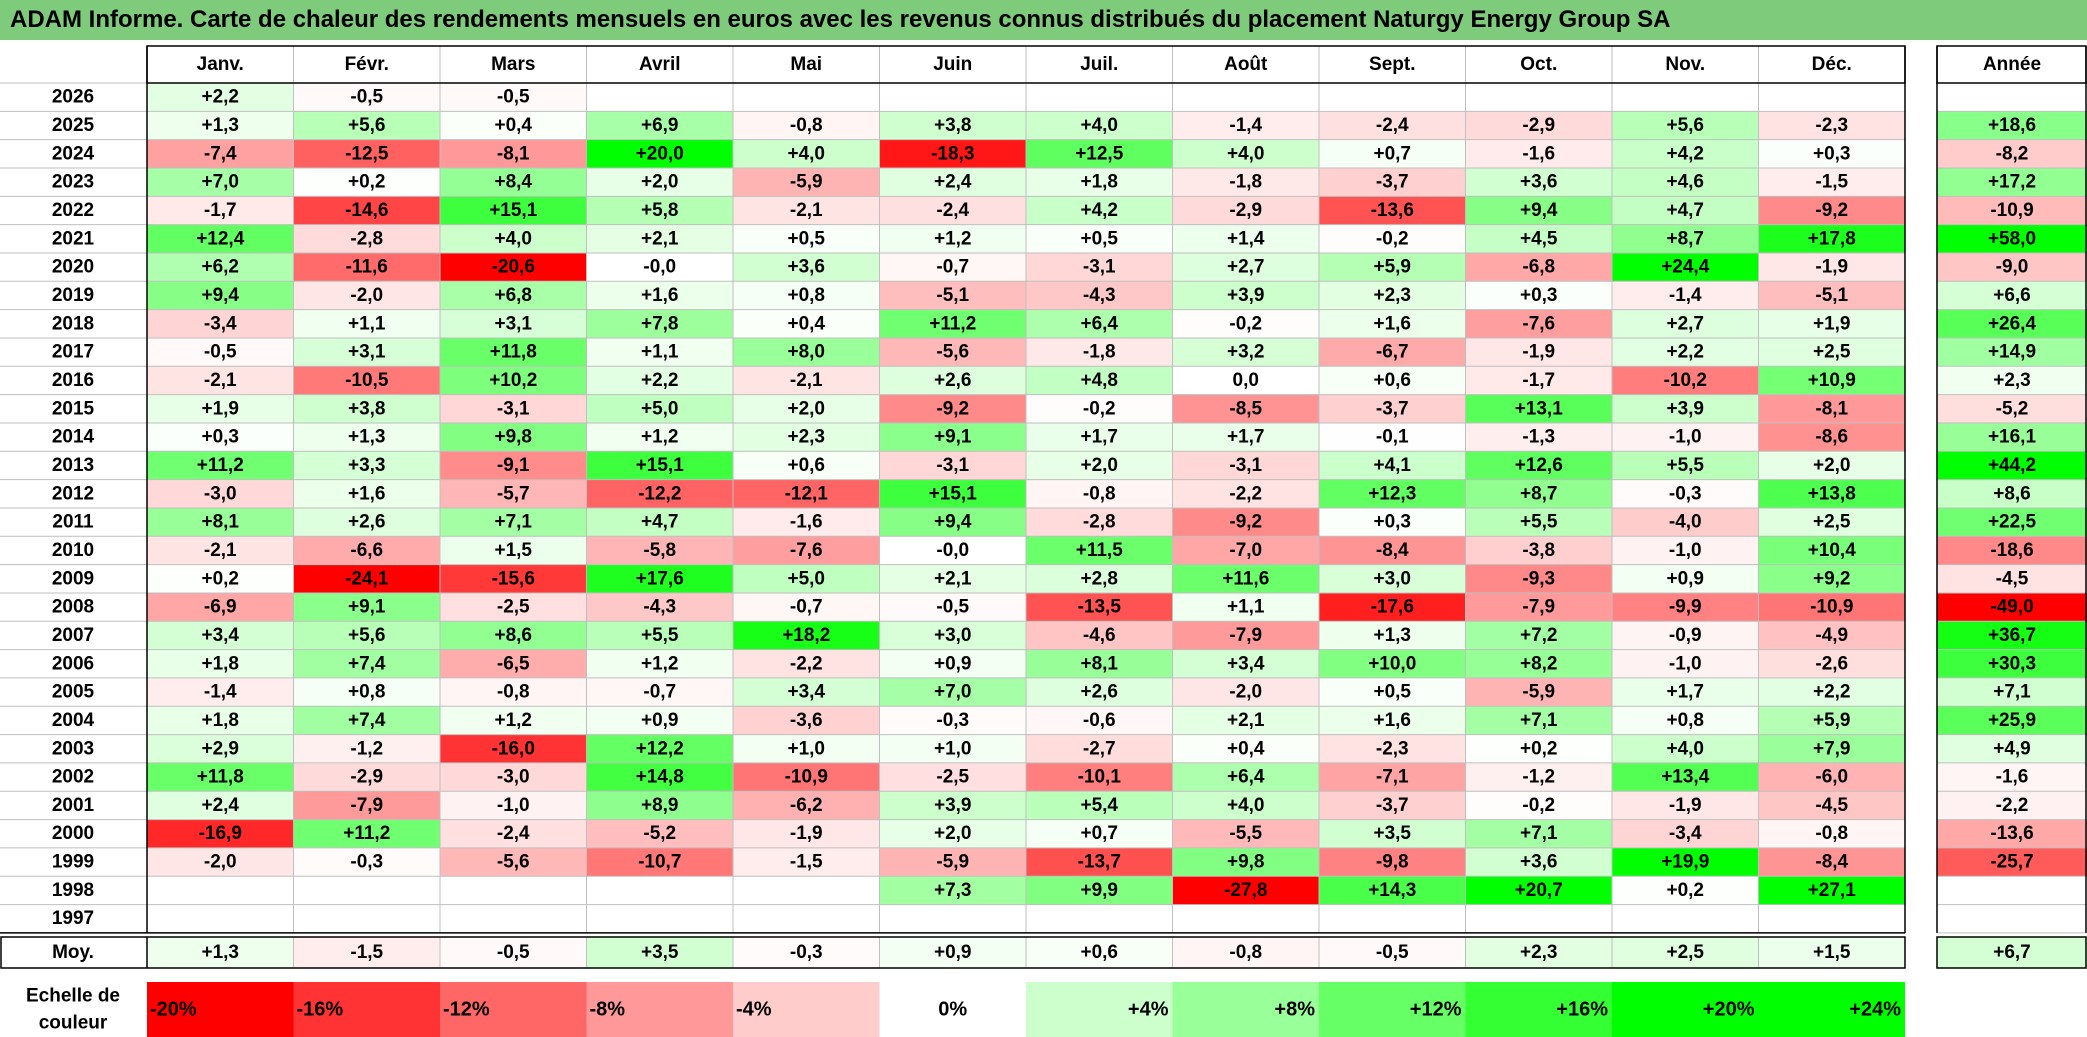 Image resolution: width=2087 pixels, height=1037 pixels. Describe the element at coordinates (1099, 635) in the screenshot. I see `cell-value: -4,6` at that location.